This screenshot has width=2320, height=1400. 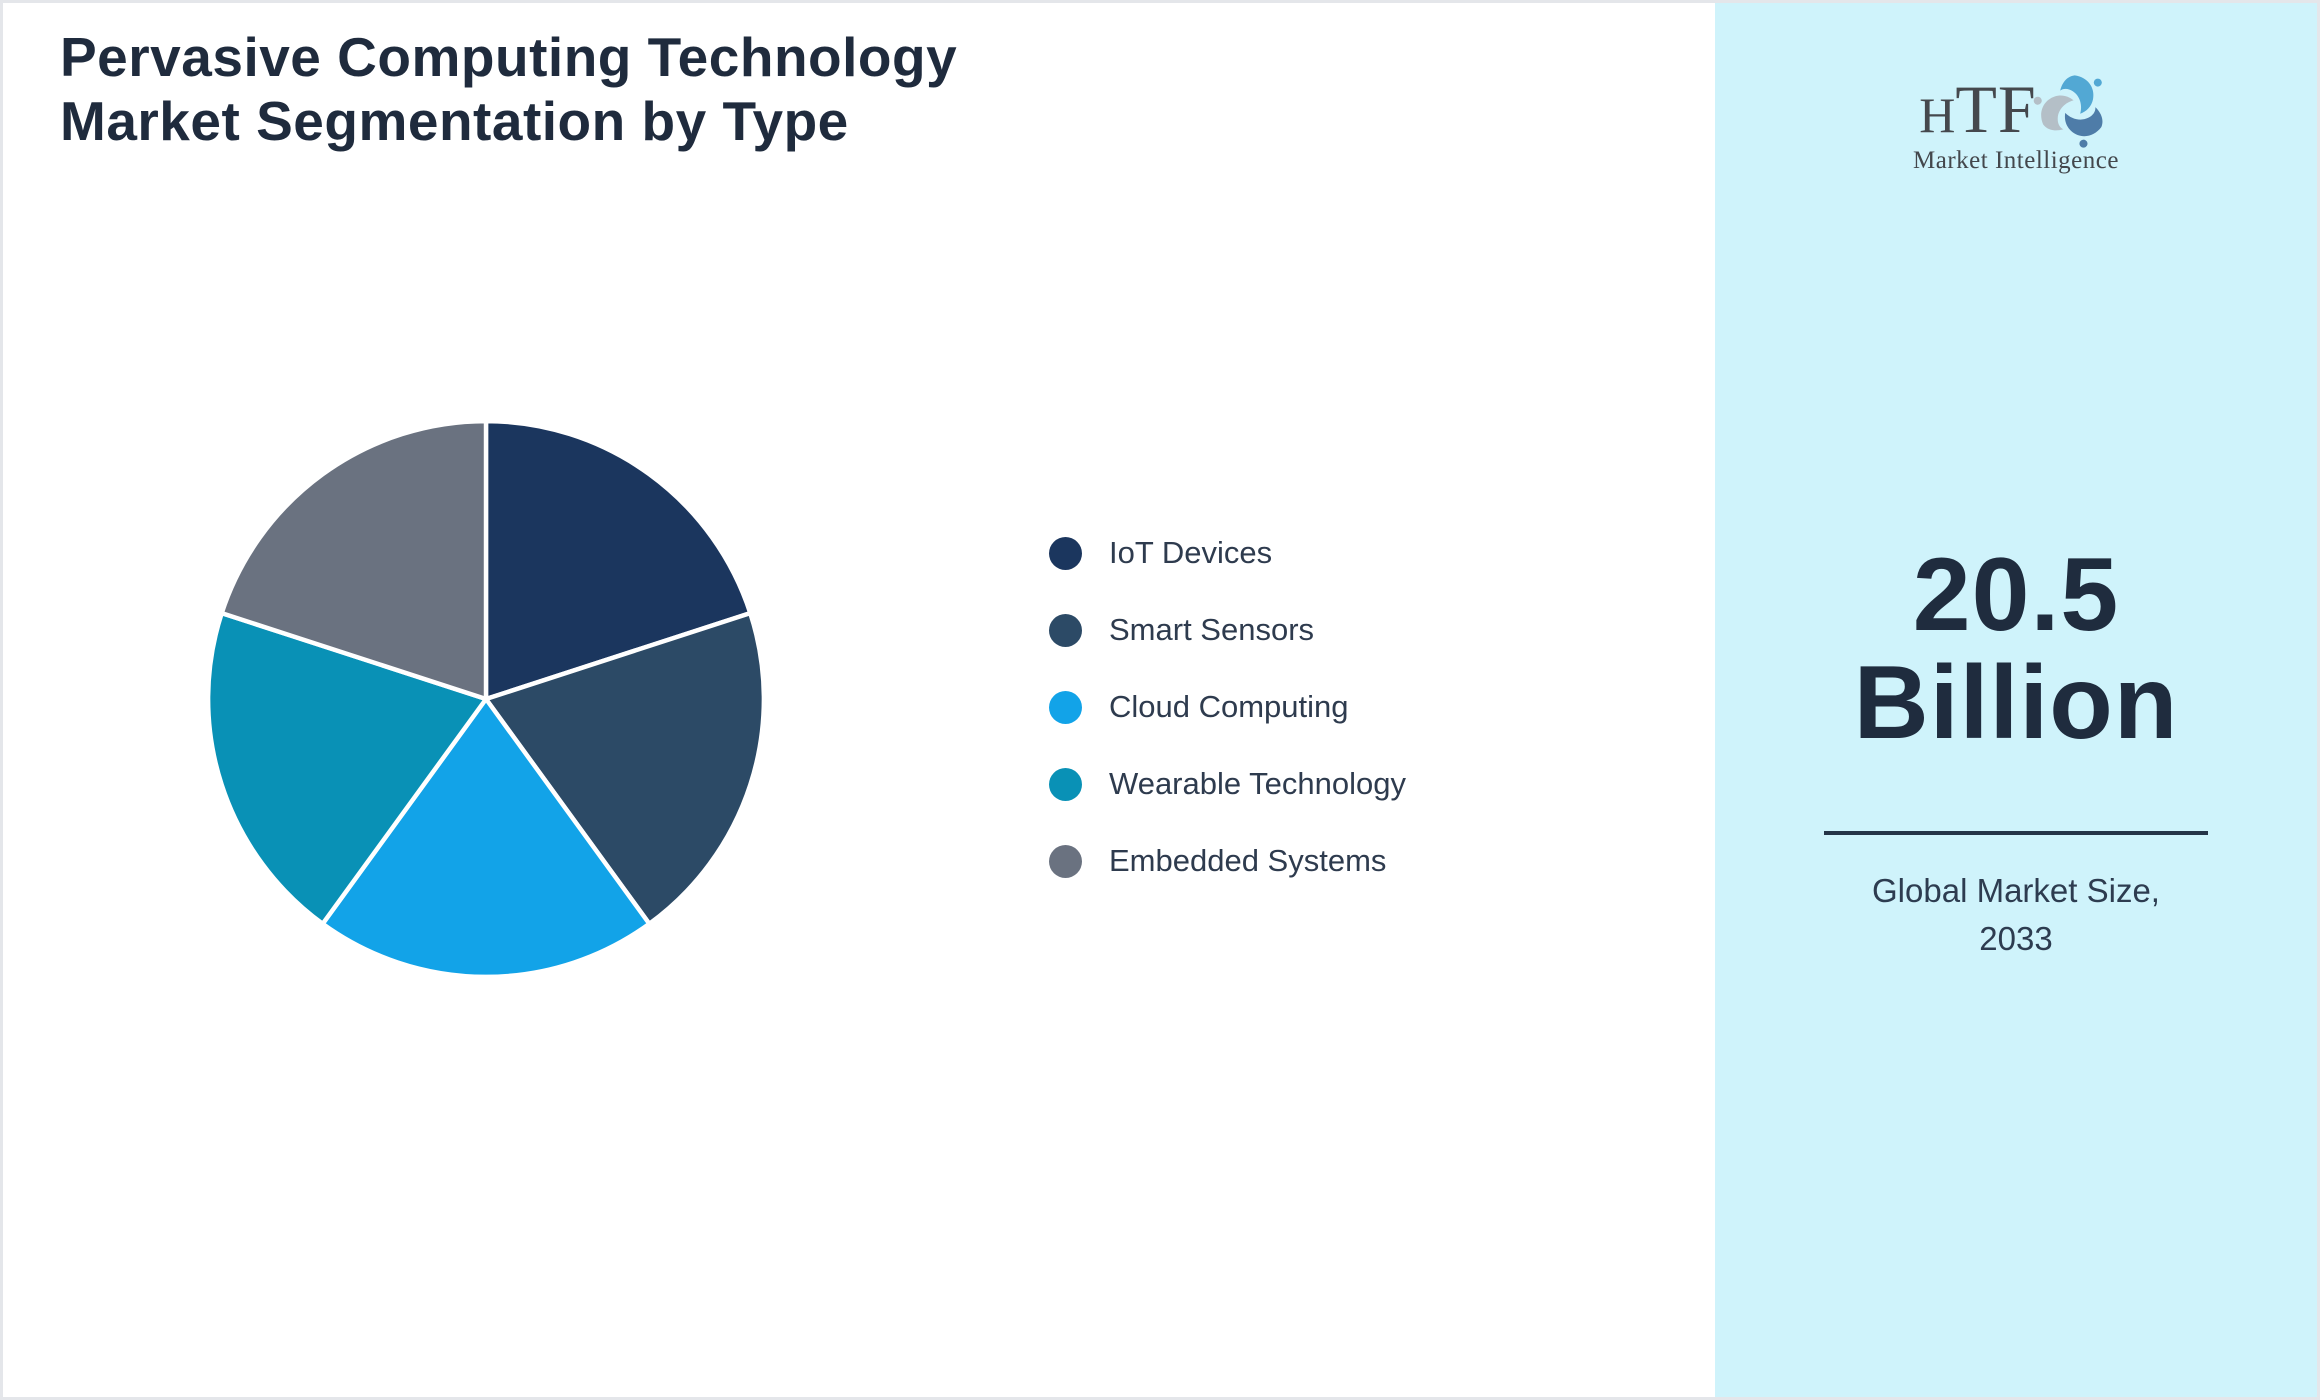 I want to click on logo-lockup: HTF, so click(x=2015, y=108).